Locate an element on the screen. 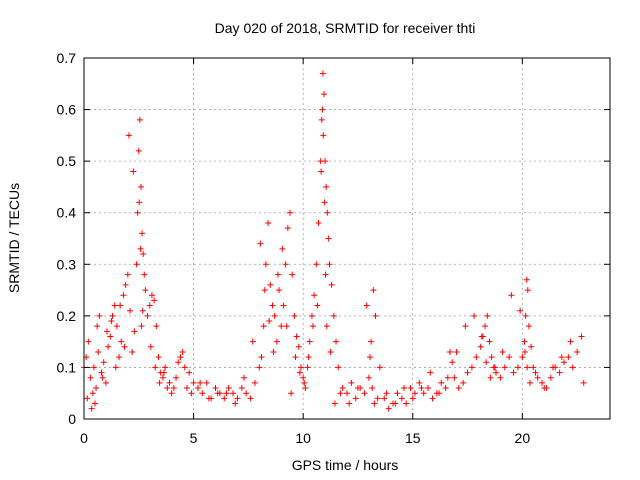 This screenshot has width=640, height=480. x-tick-label: 10 is located at coordinates (303, 438).